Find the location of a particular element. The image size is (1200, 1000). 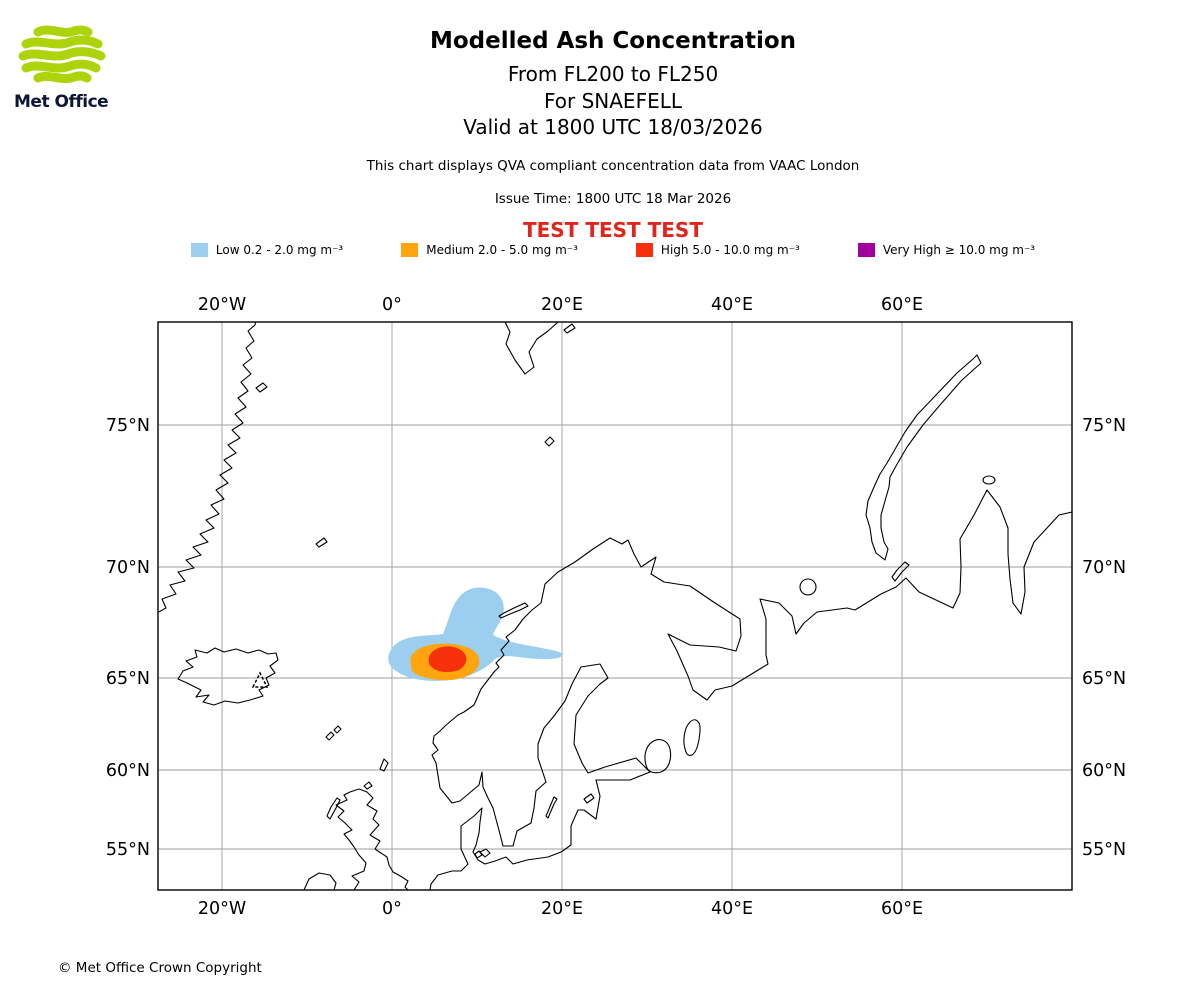

coastline-orkney is located at coordinates (368, 785).